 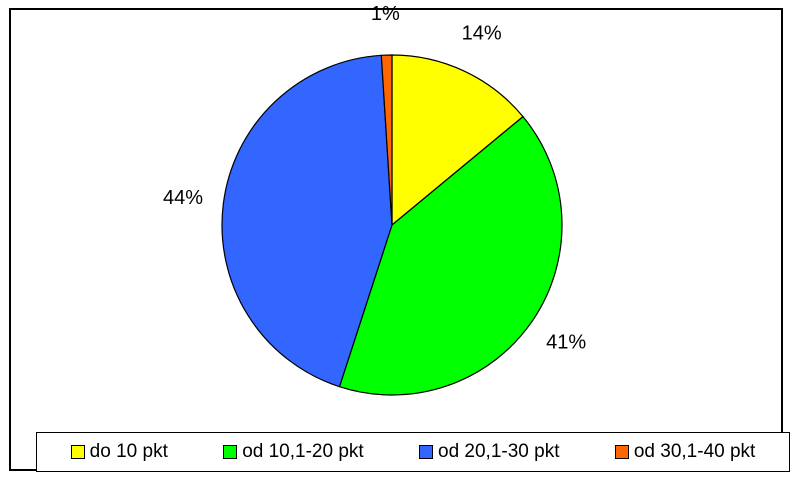 What do you see at coordinates (183, 198) in the screenshot?
I see `slice-label-2: 44%` at bounding box center [183, 198].